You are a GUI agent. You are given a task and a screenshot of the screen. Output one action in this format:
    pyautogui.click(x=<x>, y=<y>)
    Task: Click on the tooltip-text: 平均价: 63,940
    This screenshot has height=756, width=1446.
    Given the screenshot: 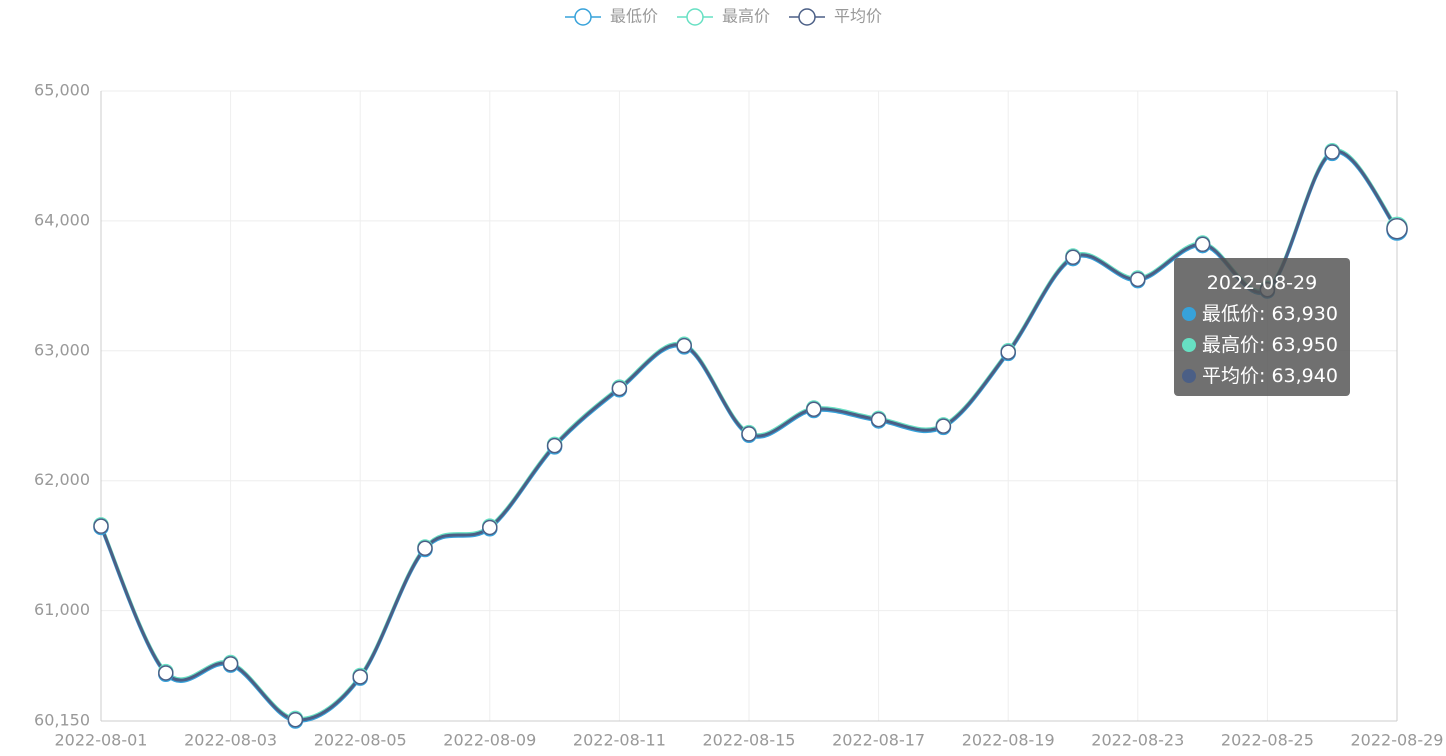 What is the action you would take?
    pyautogui.click(x=1270, y=376)
    